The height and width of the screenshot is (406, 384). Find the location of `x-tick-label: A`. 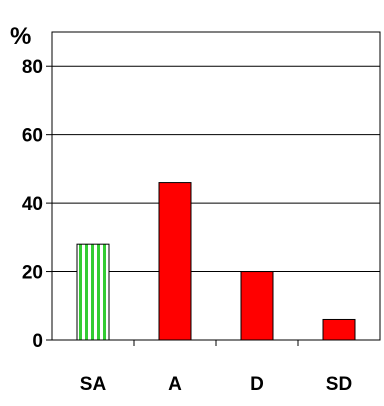

x-tick-label: A is located at coordinates (175, 384).